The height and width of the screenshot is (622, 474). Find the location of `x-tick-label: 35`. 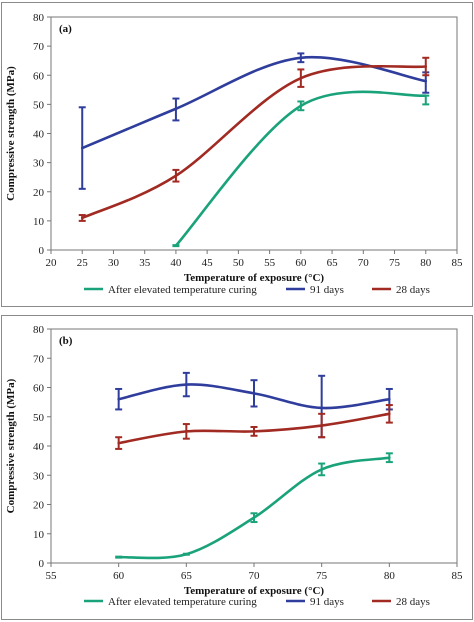

x-tick-label: 35 is located at coordinates (145, 263).